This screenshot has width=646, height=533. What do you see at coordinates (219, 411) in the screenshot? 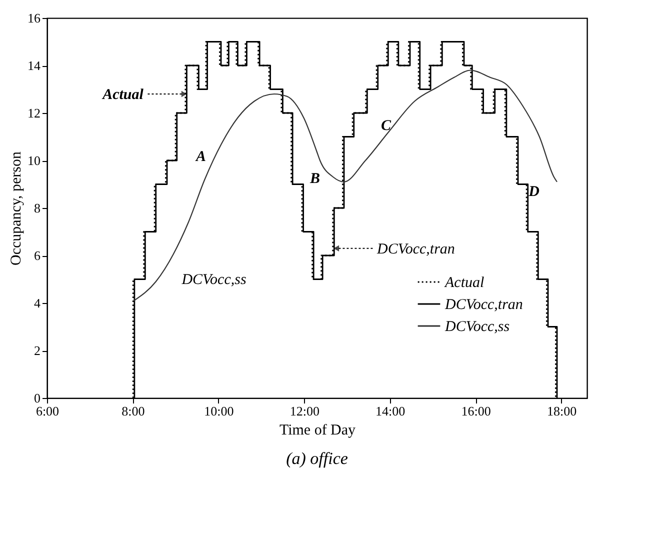
I see `x-tick-label: 10:00` at bounding box center [219, 411].